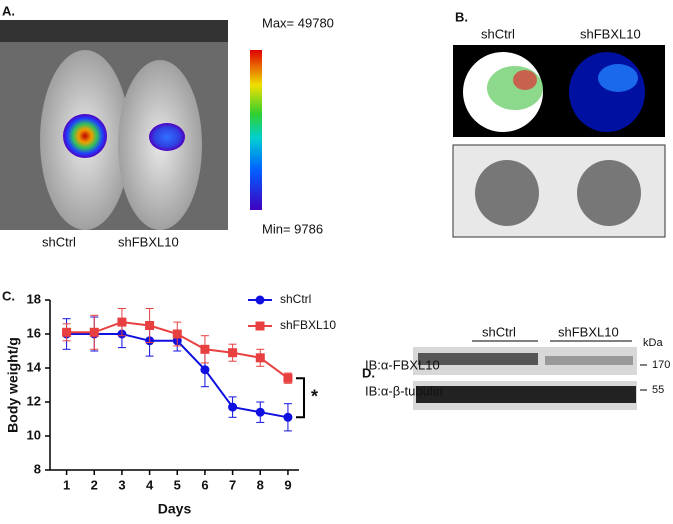 The height and width of the screenshot is (524, 673). Describe the element at coordinates (34, 298) in the screenshot. I see `y-tick-label: 18` at that location.